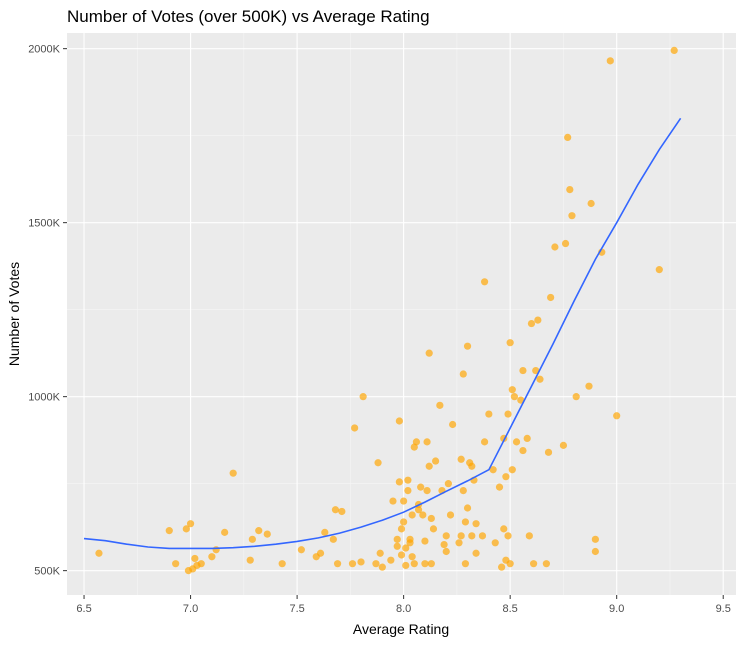 Image resolution: width=744 pixels, height=649 pixels. Describe the element at coordinates (401, 629) in the screenshot. I see `x-axis-title: Average Rating` at that location.